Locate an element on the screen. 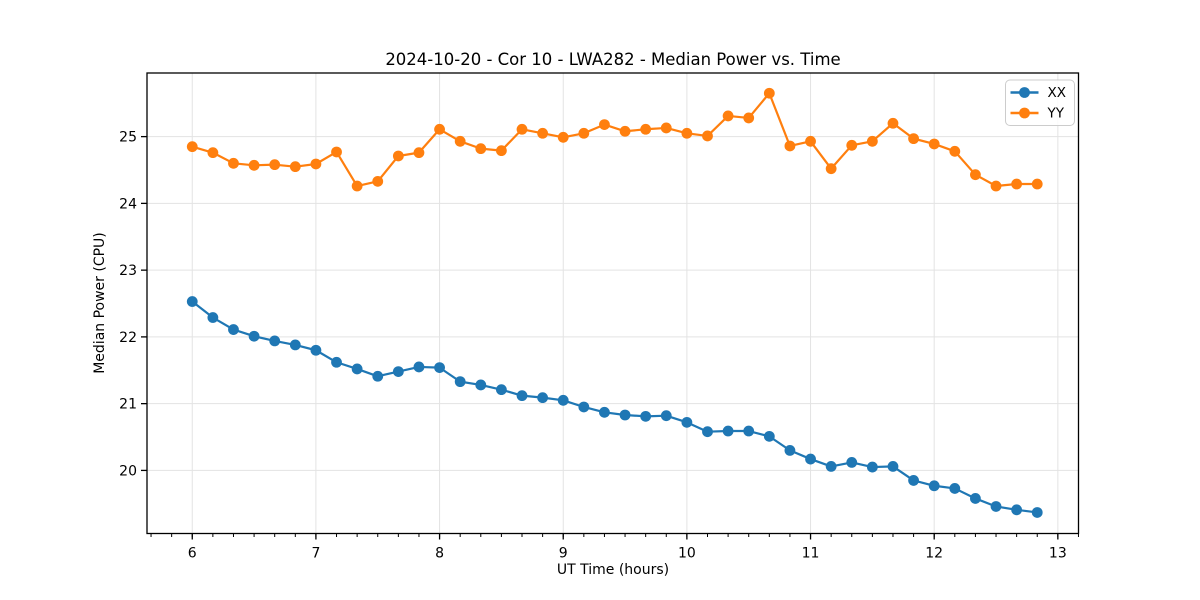 The height and width of the screenshot is (600, 1200). x-tick-label: 13 is located at coordinates (1058, 554).